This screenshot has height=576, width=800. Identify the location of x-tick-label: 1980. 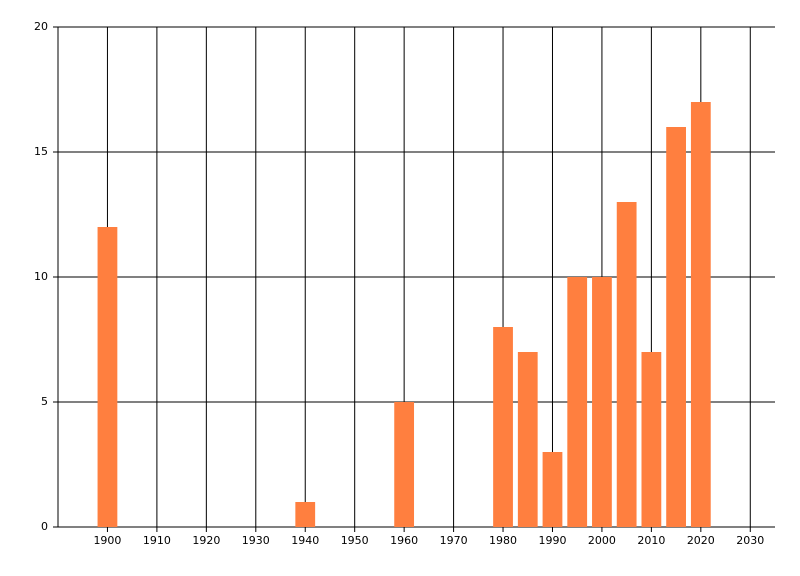
(503, 540).